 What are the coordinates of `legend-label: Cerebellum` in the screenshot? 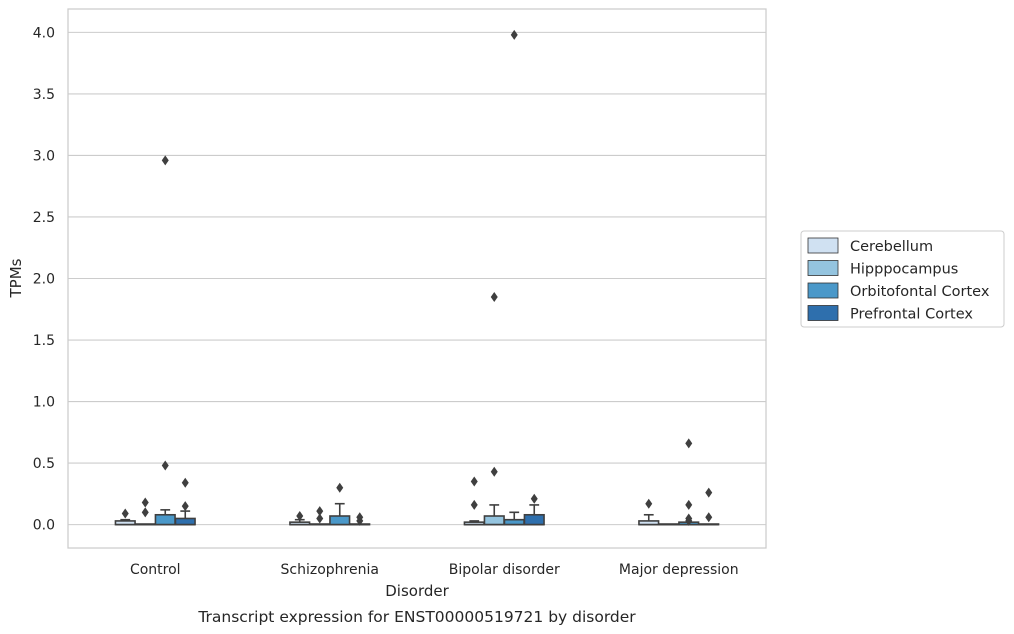 It's located at (891, 247).